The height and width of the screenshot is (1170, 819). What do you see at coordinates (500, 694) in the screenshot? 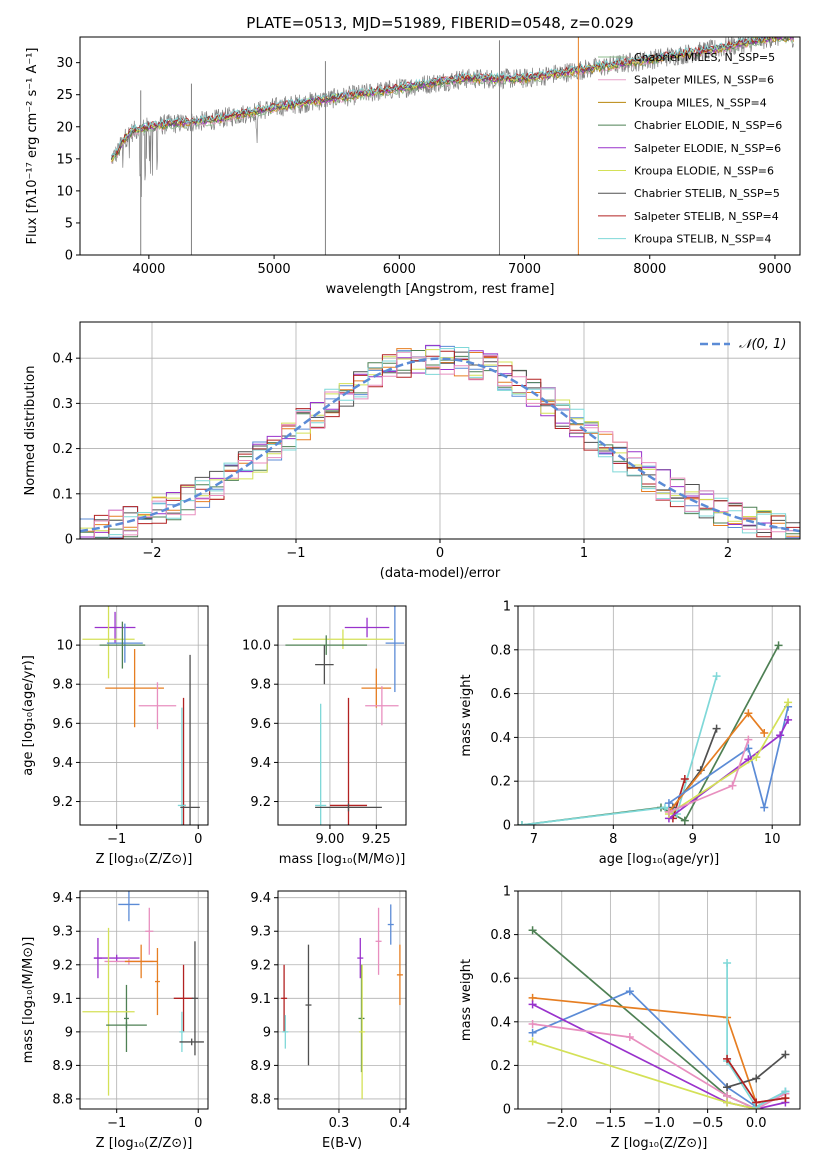
I see `y-tick-label: 0.6` at bounding box center [500, 694].